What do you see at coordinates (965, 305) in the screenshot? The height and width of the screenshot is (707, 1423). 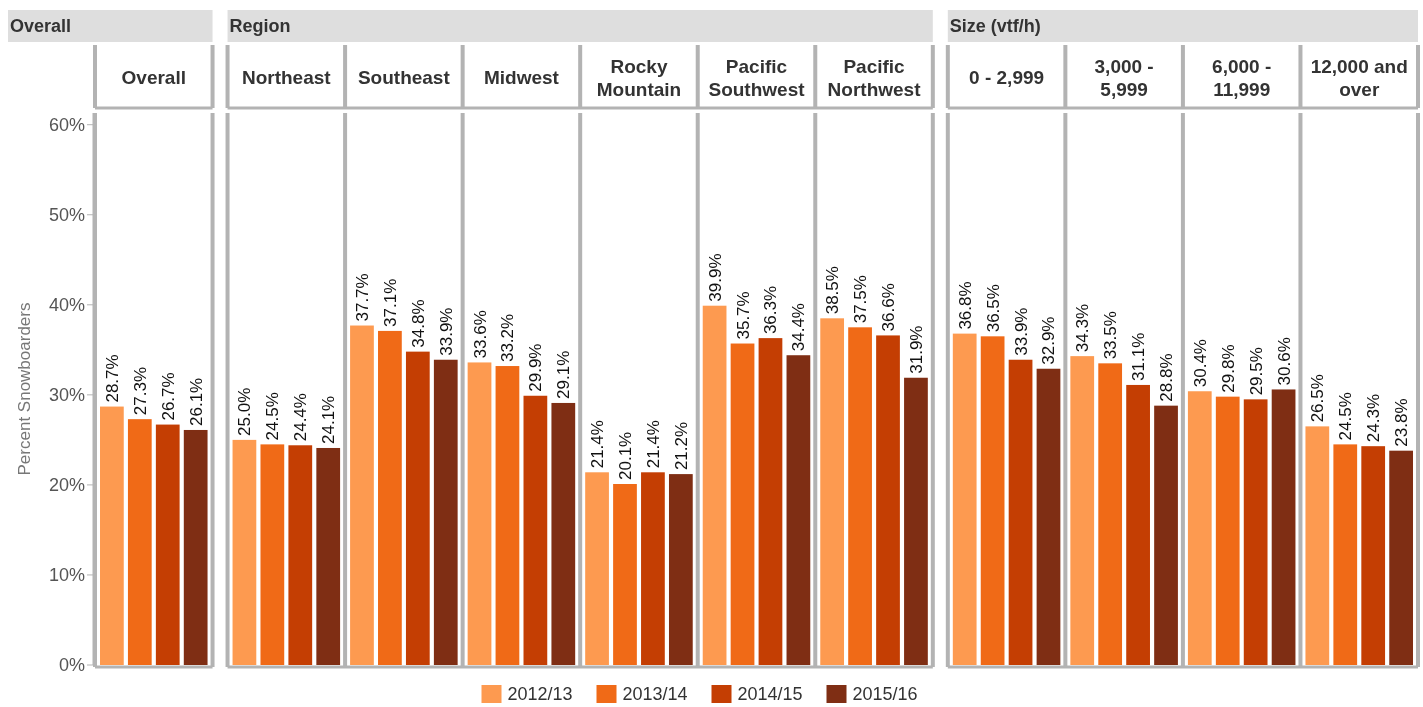 I see `data-label: 36.8%` at bounding box center [965, 305].